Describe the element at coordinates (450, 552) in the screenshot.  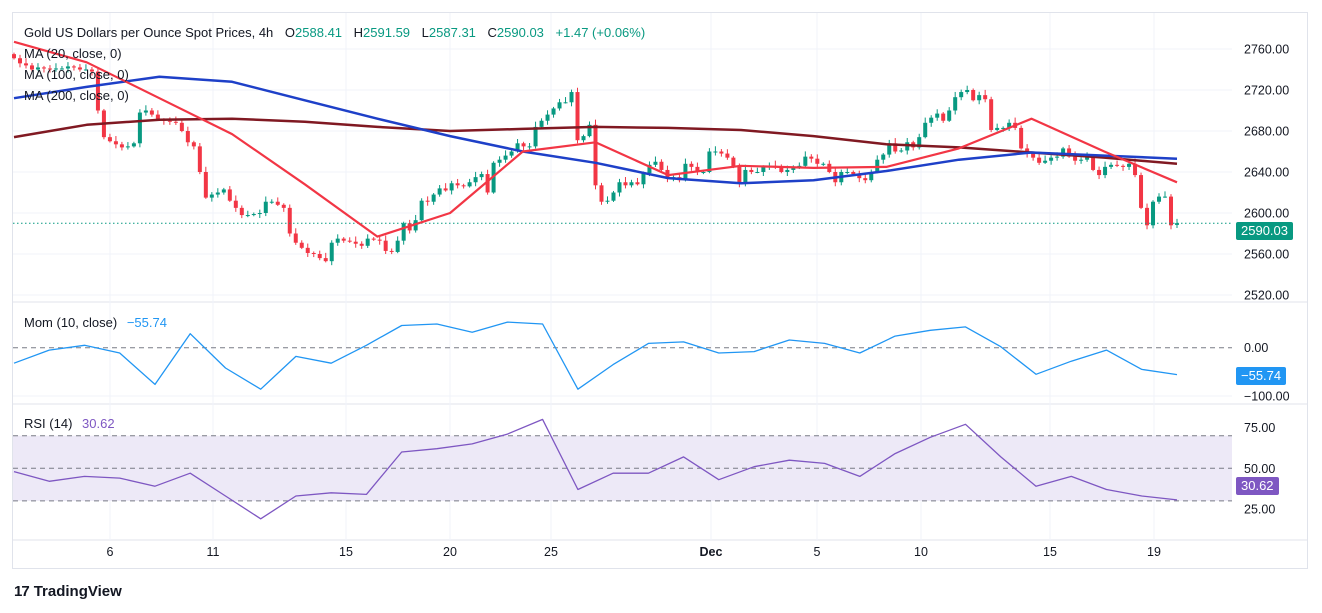
I see `time-axis-label: 20` at that location.